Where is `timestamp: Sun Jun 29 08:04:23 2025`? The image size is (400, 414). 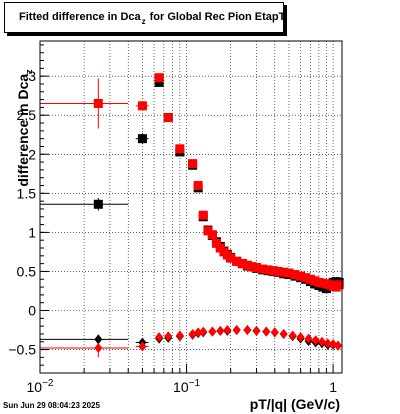
timestamp: Sun Jun 29 08:04:23 2025 is located at coordinates (51, 405).